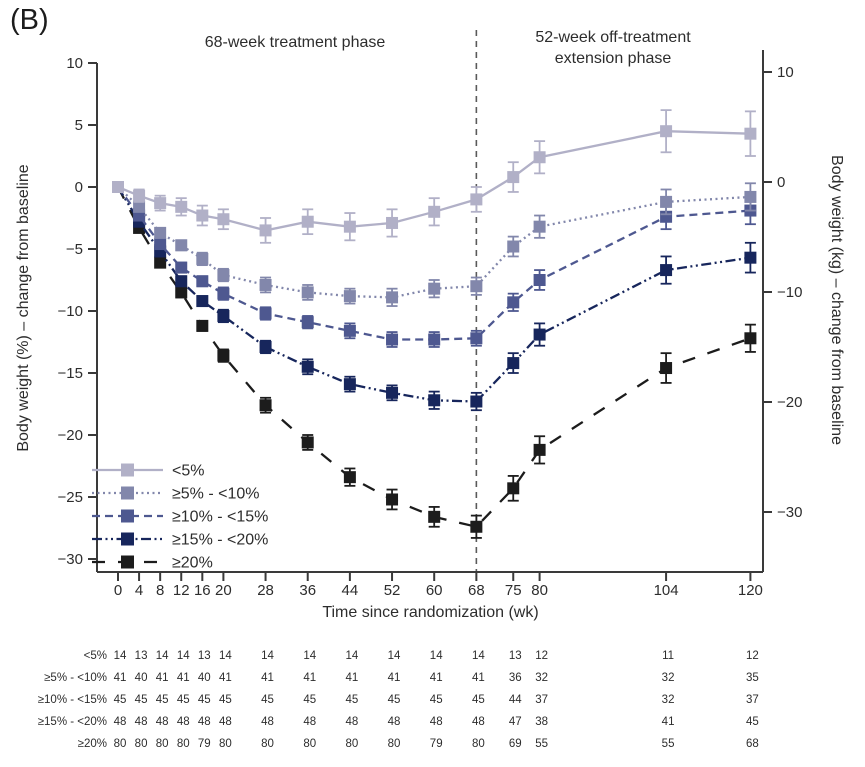  Describe the element at coordinates (139, 590) in the screenshot. I see `x-tick-label: 4` at that location.